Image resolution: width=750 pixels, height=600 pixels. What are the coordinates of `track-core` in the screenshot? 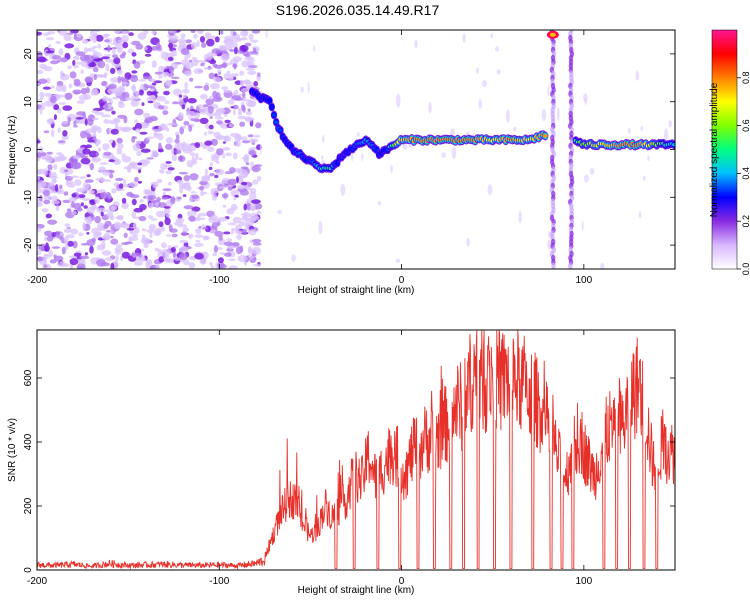 It's located at (271, 107).